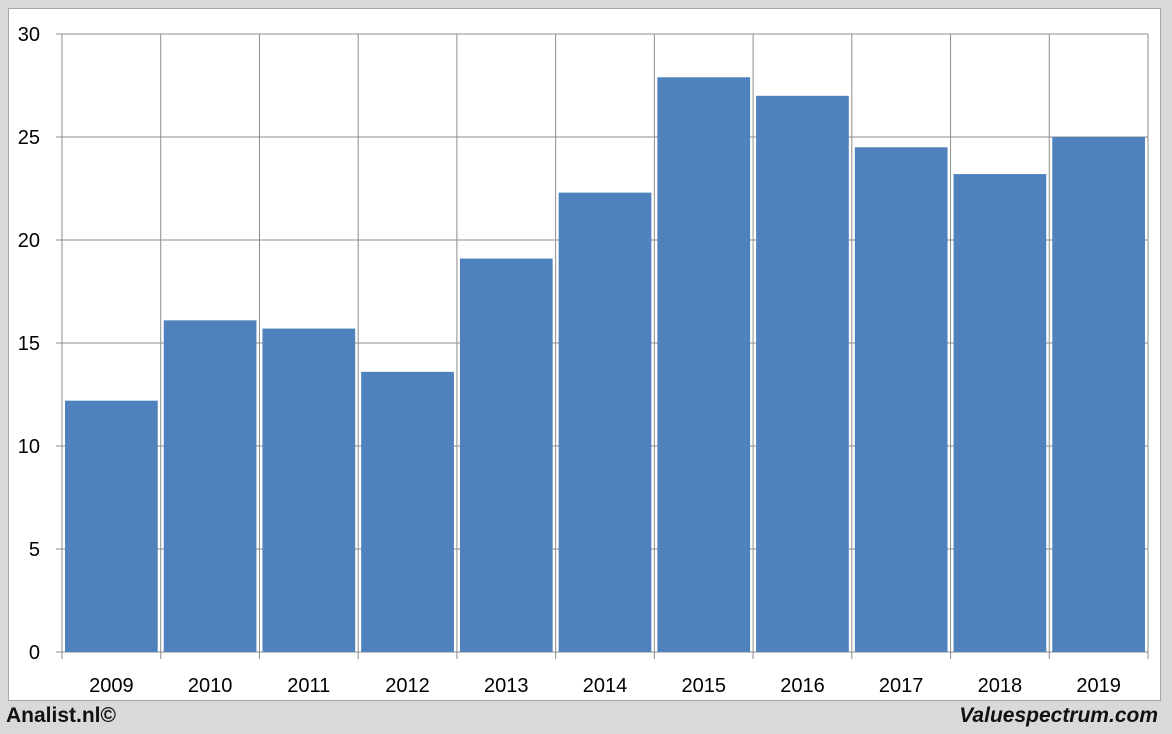 The height and width of the screenshot is (734, 1172). Describe the element at coordinates (901, 686) in the screenshot. I see `x-tick-label-2017: 2017` at that location.